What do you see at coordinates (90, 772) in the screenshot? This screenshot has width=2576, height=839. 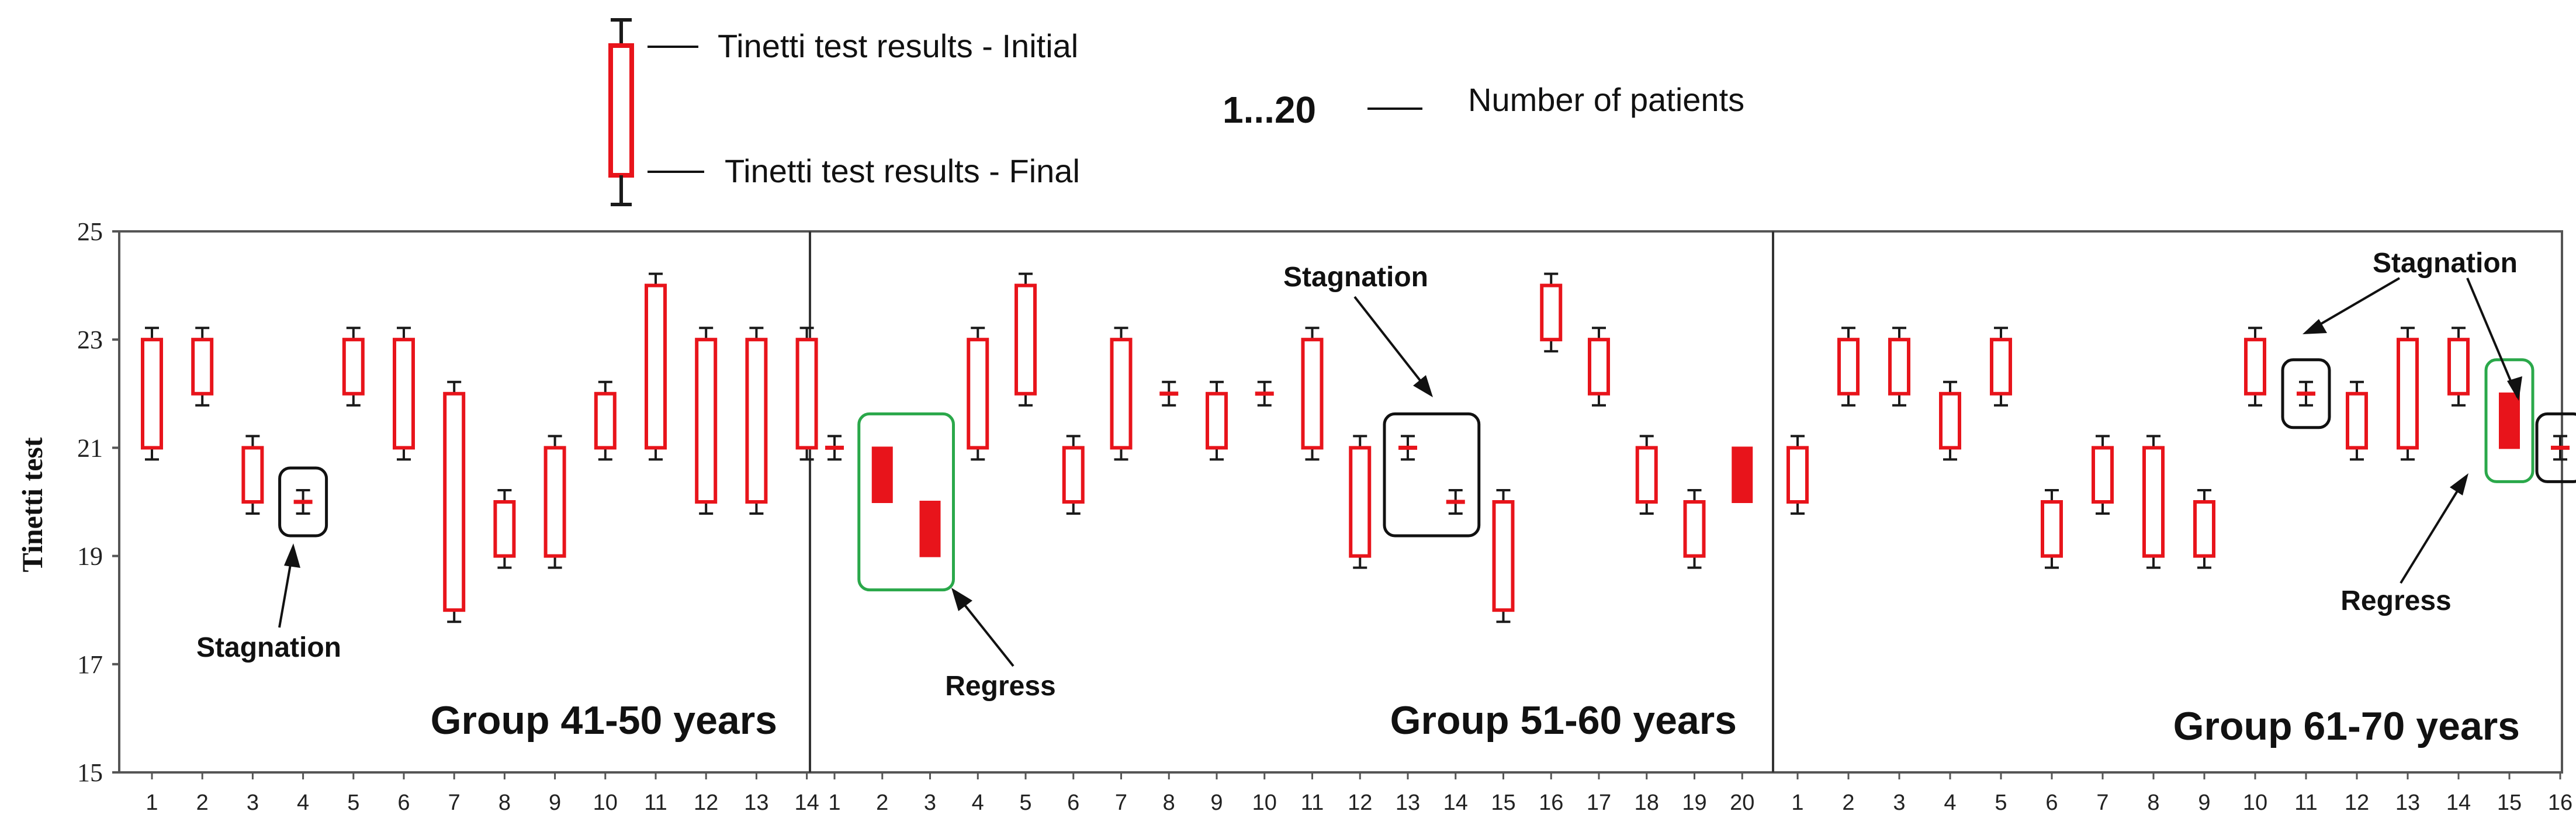 I see `y-tick-label: 15` at bounding box center [90, 772].